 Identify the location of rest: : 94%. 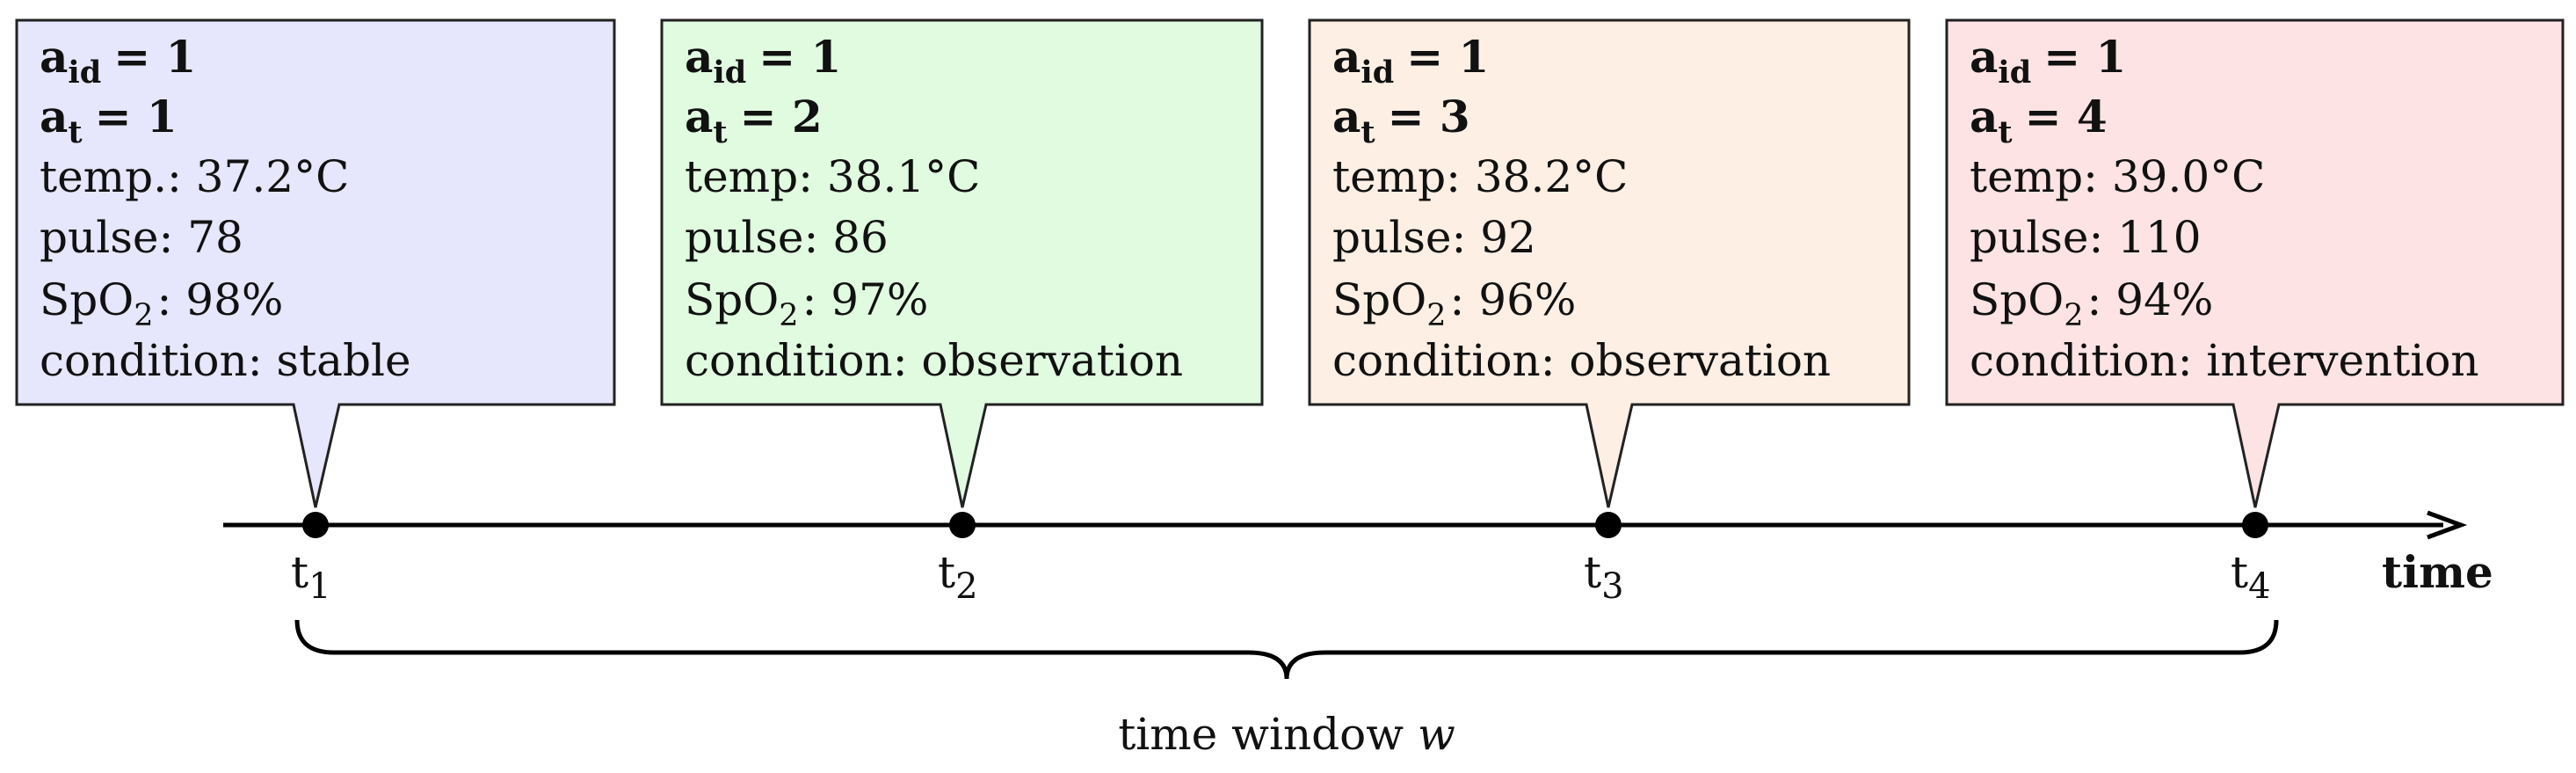
(2150, 299).